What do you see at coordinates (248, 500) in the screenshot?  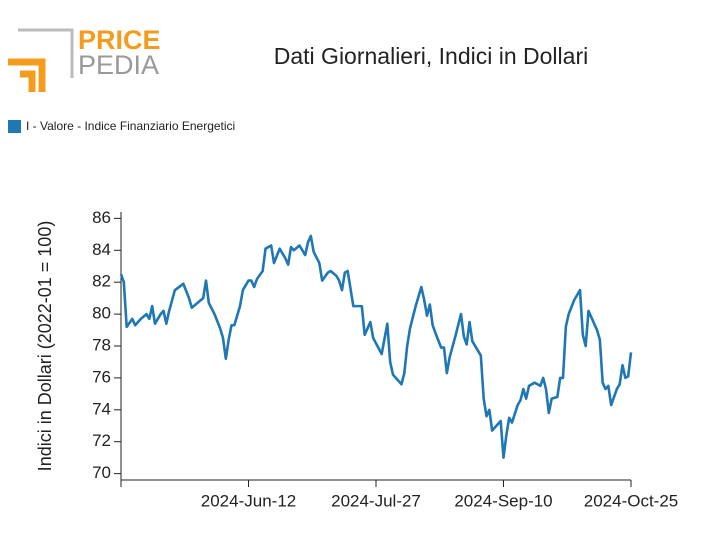 I see `x-tick-label: 2024-Jun-12` at bounding box center [248, 500].